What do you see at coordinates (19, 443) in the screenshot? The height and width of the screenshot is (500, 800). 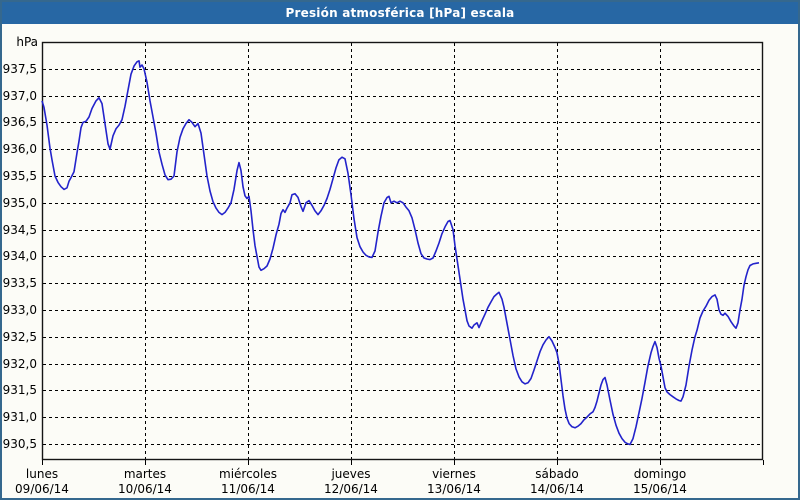 I see `y-tick-label: 930,5` at bounding box center [19, 443].